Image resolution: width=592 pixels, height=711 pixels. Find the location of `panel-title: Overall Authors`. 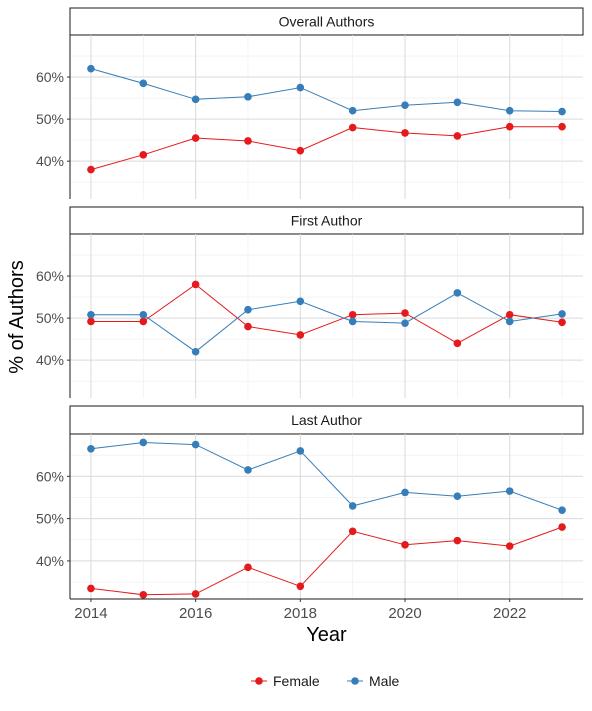

panel-title: Overall Authors is located at coordinates (327, 22).